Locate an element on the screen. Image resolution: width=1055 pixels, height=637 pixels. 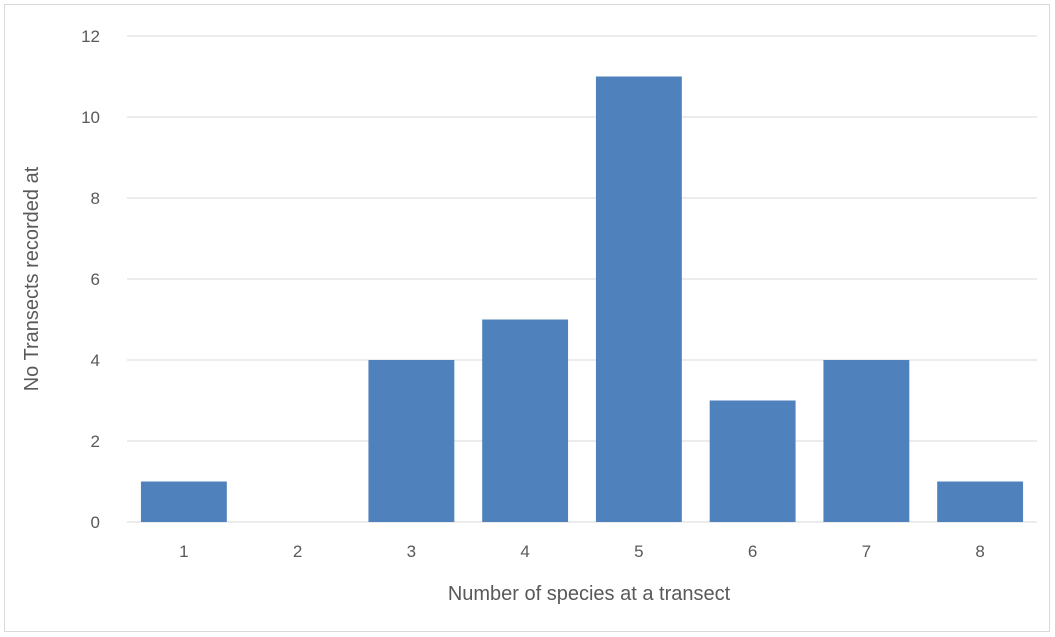
x-axis-title: Number of species at a transect is located at coordinates (589, 594).